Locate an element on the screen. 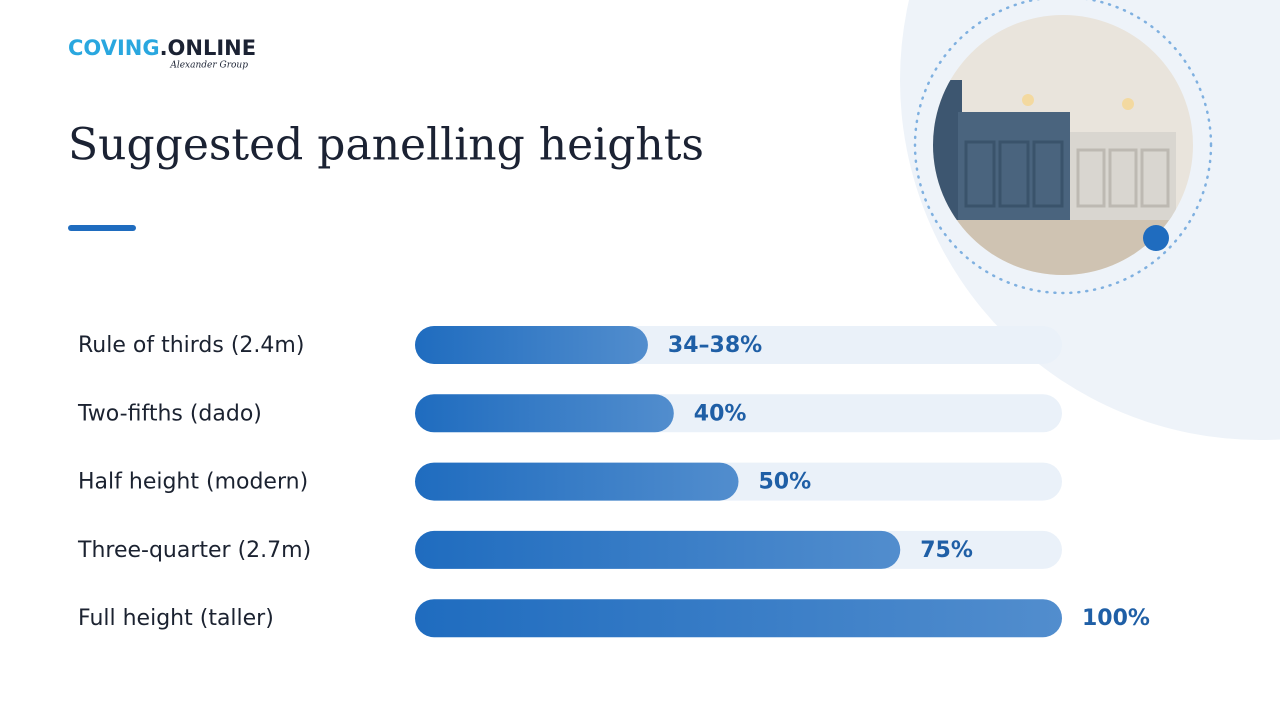  category-label: Two-fifths (dado) is located at coordinates (169, 413).